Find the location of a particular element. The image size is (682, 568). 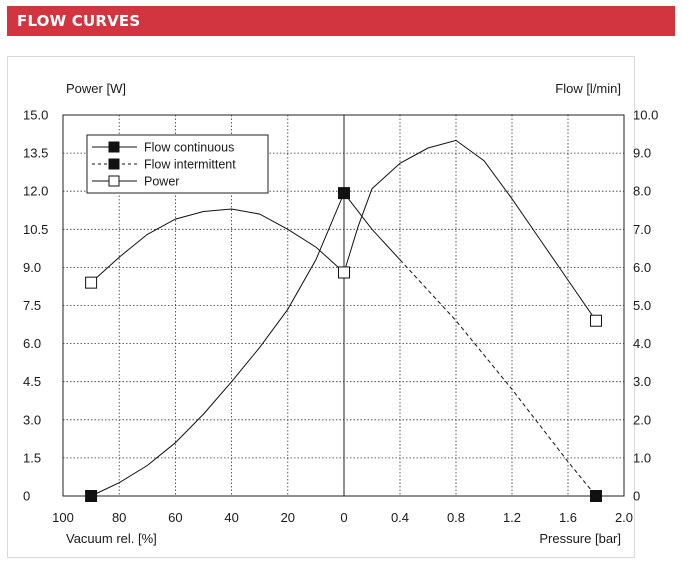

vacuum-tick-label: 60 is located at coordinates (175, 517).